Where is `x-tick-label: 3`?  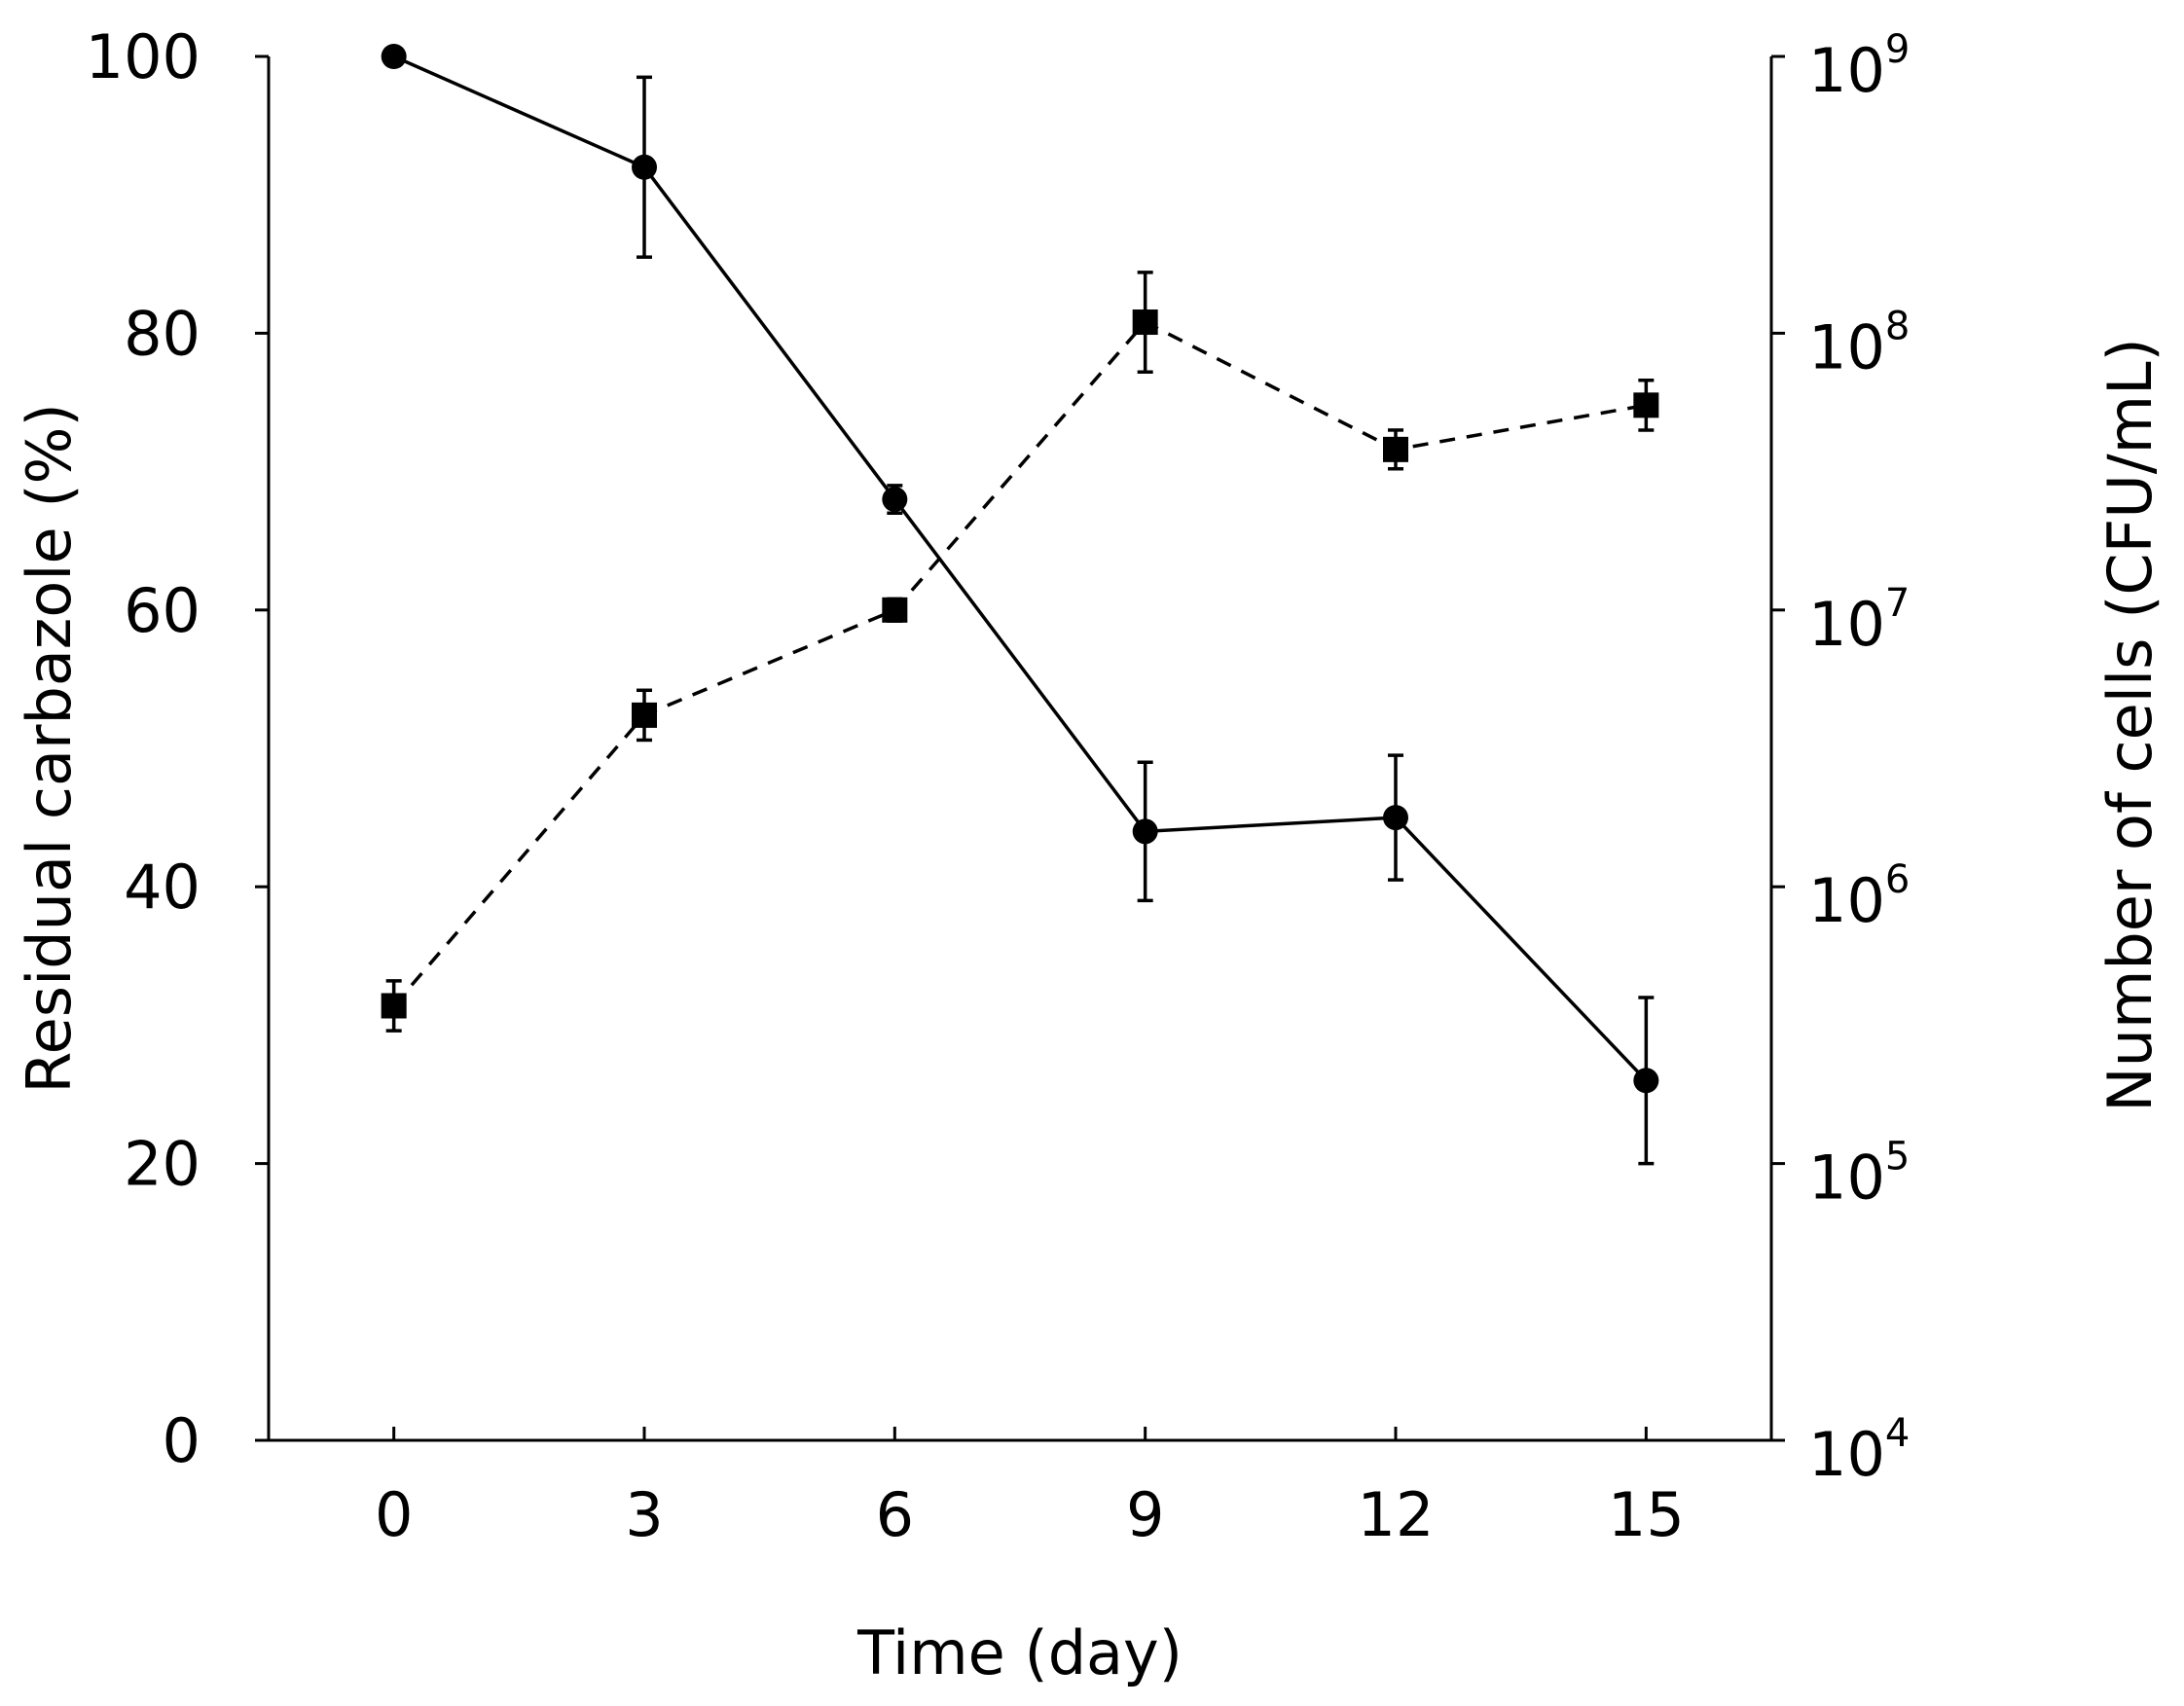 x-tick-label: 3 is located at coordinates (644, 1515).